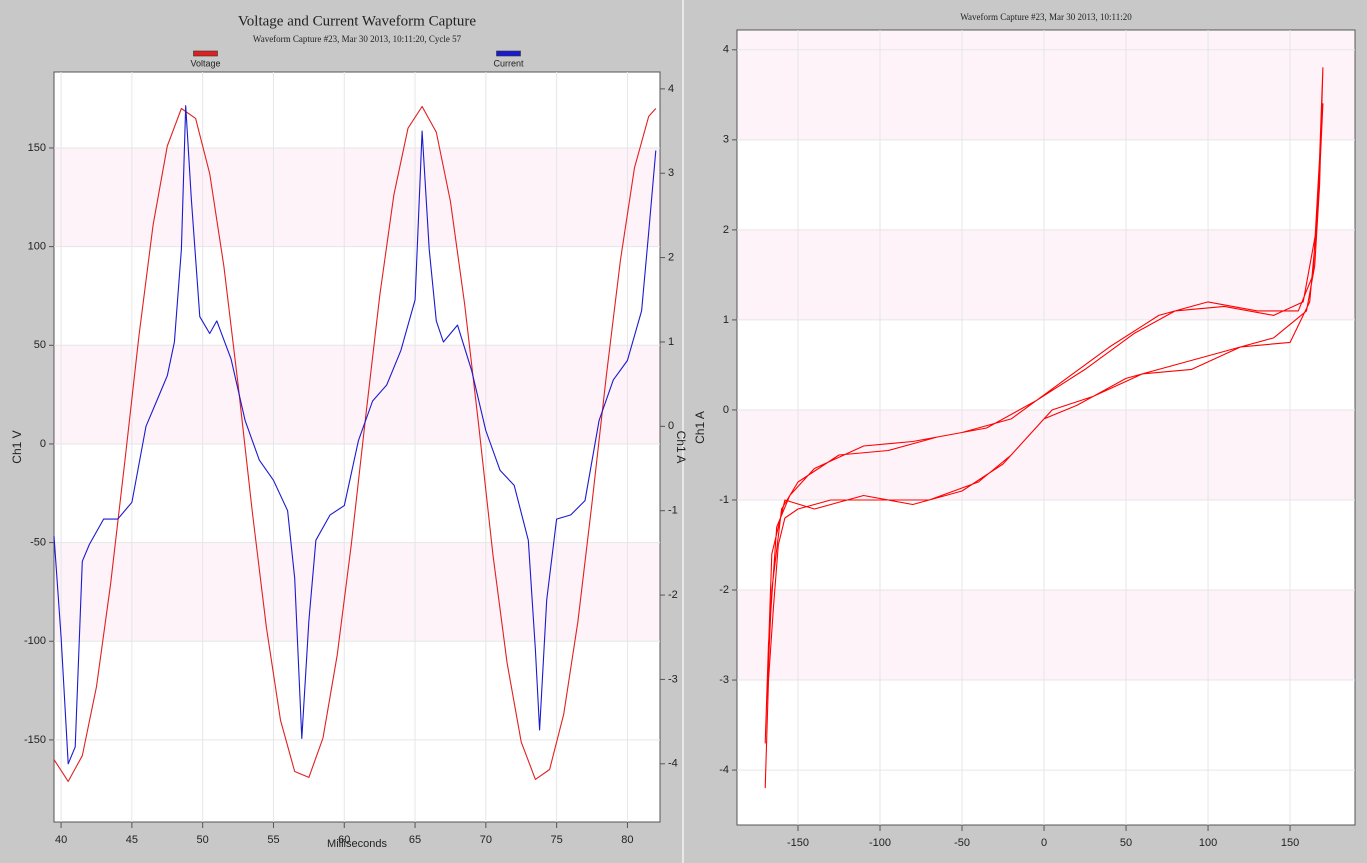 Image resolution: width=1367 pixels, height=863 pixels. Describe the element at coordinates (681, 447) in the screenshot. I see `y2-axis-label: Ch1 A` at that location.